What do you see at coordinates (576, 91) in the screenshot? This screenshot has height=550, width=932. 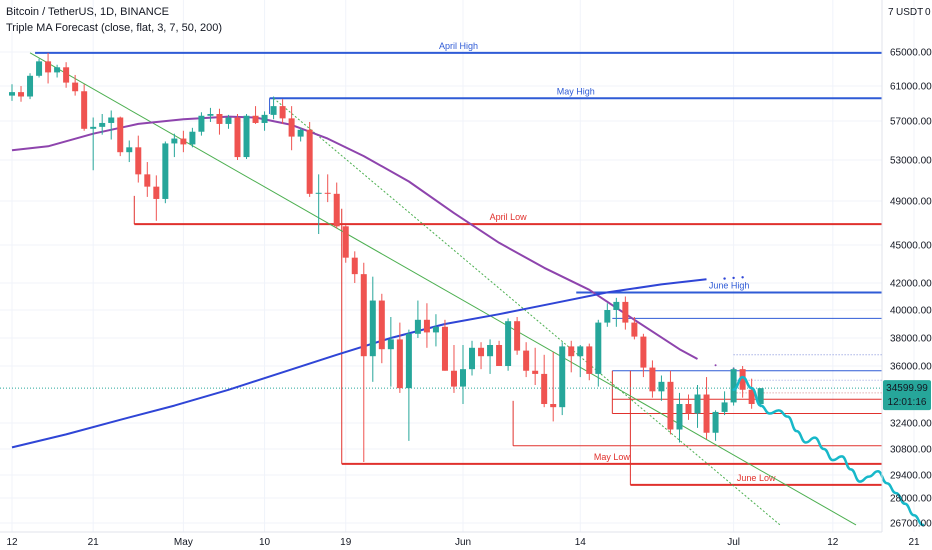 I see `level-label: May High` at bounding box center [576, 91].